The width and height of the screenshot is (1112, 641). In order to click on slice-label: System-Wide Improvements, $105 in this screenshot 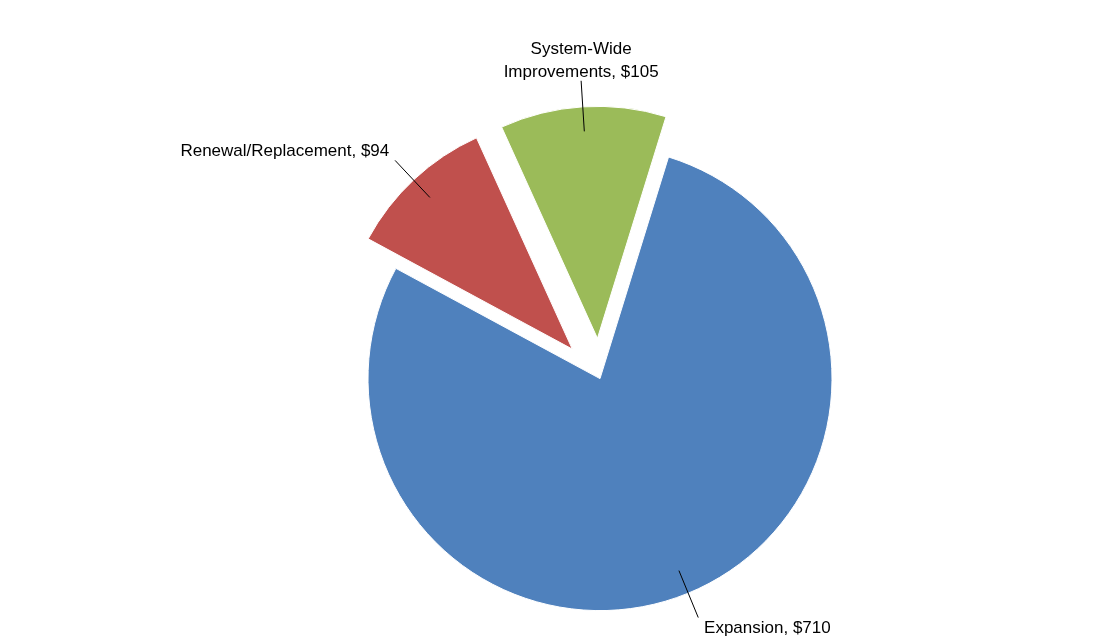, I will do `click(581, 59)`.